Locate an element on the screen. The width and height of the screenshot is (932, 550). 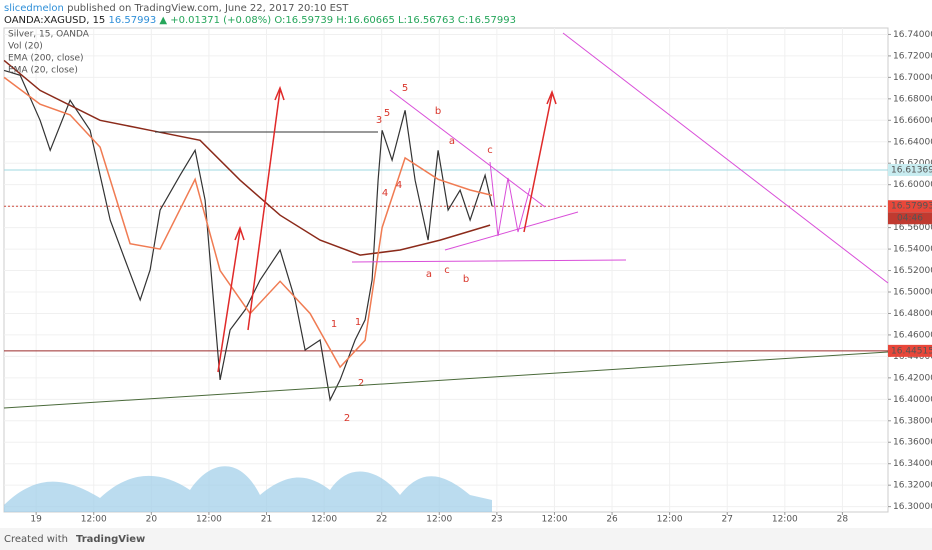
author: slicedmelon is located at coordinates (34, 8).